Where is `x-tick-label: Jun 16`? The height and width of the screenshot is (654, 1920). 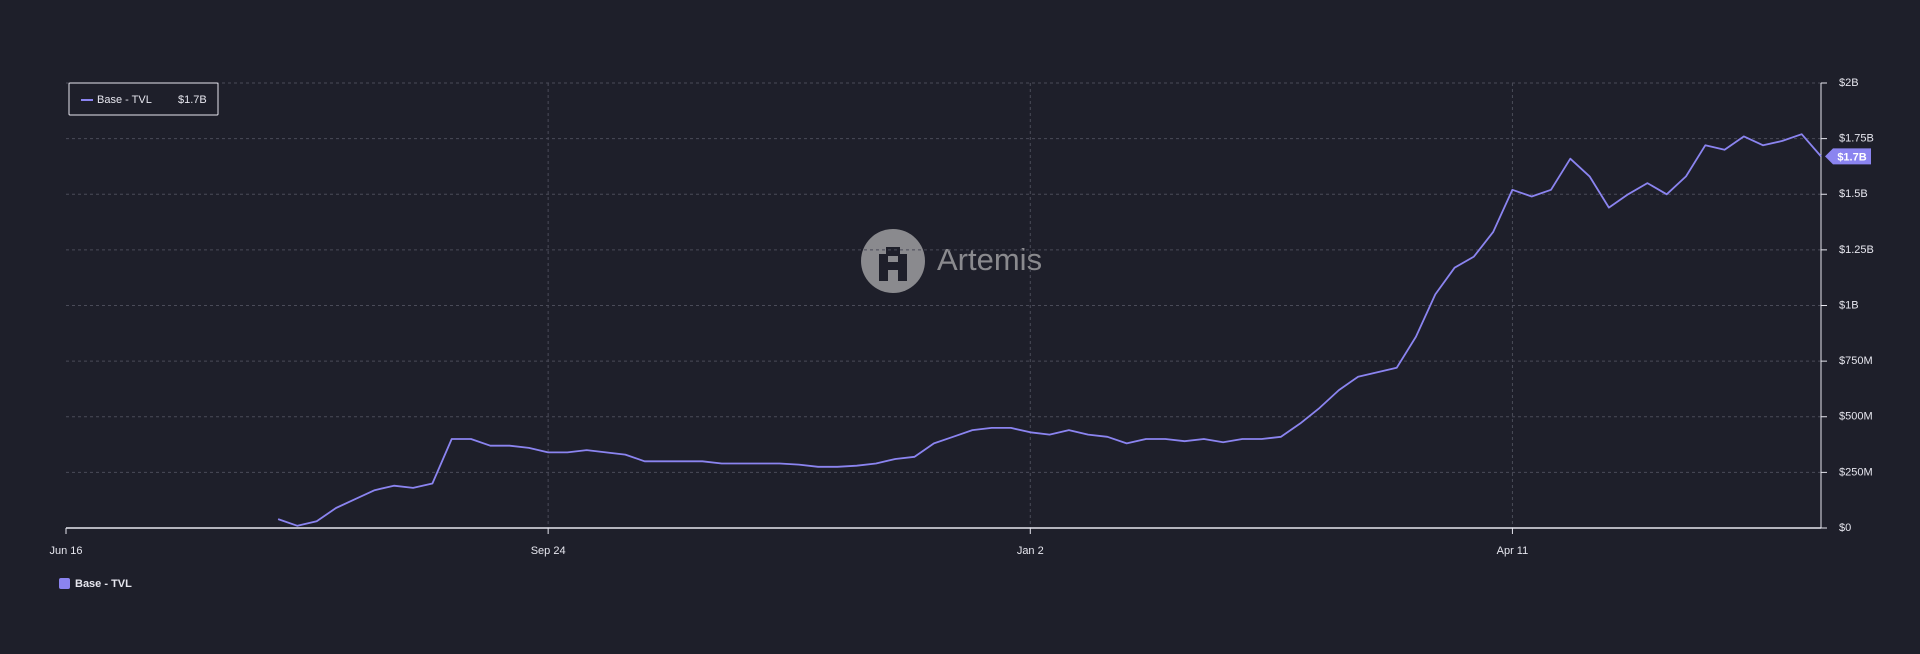
x-tick-label: Jun 16 is located at coordinates (65, 551).